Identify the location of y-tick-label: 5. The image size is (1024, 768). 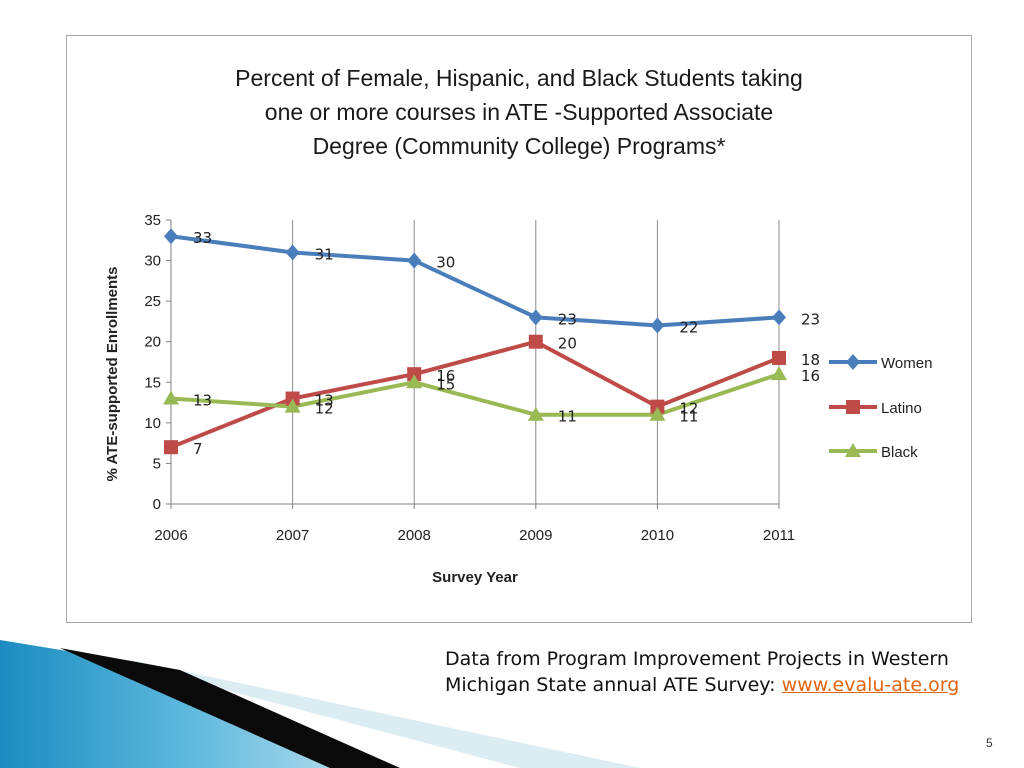
(157, 463).